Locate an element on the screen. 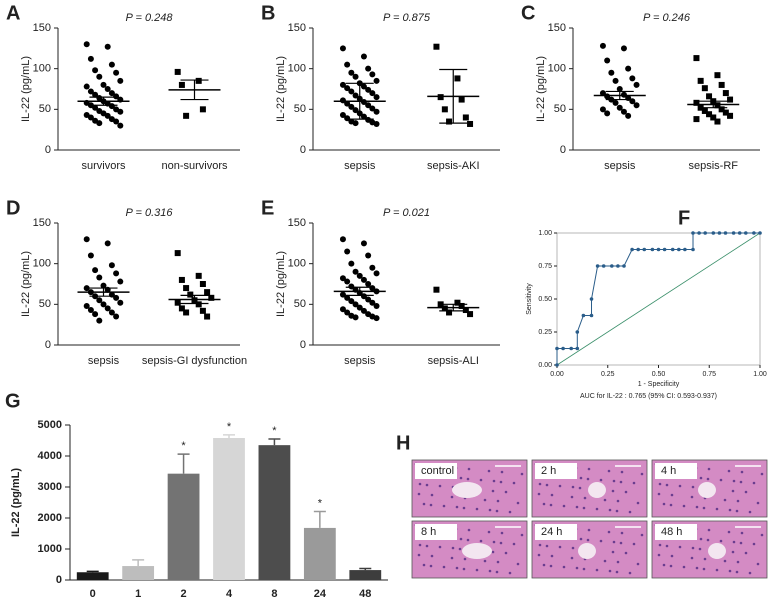  y-tick-label: 0.75 is located at coordinates (545, 266).